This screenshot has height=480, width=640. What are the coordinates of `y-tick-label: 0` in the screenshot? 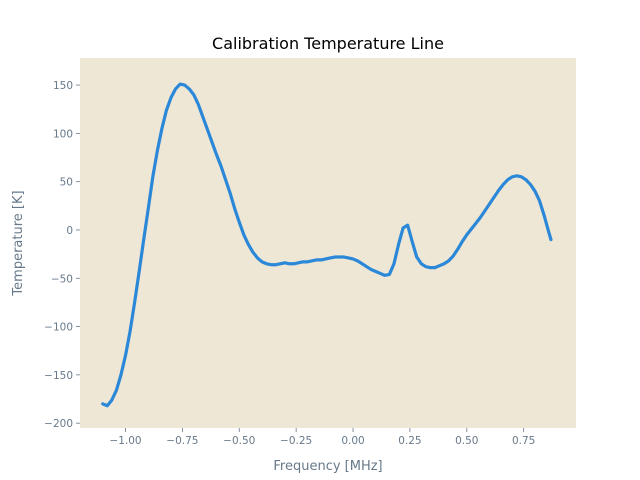 It's located at (69, 231).